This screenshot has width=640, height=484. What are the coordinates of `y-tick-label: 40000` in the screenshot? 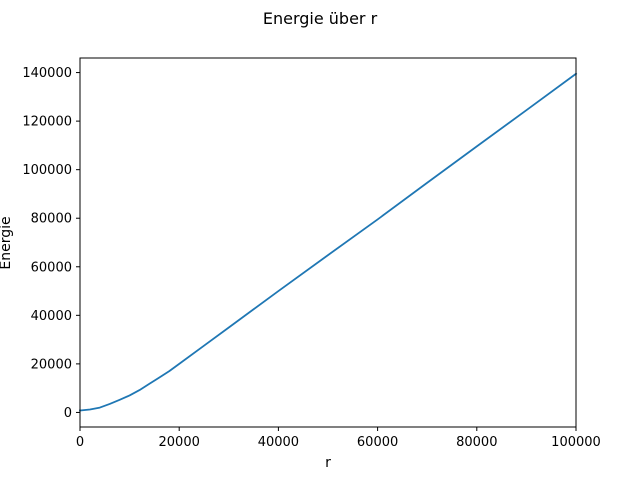 It's located at (51, 316).